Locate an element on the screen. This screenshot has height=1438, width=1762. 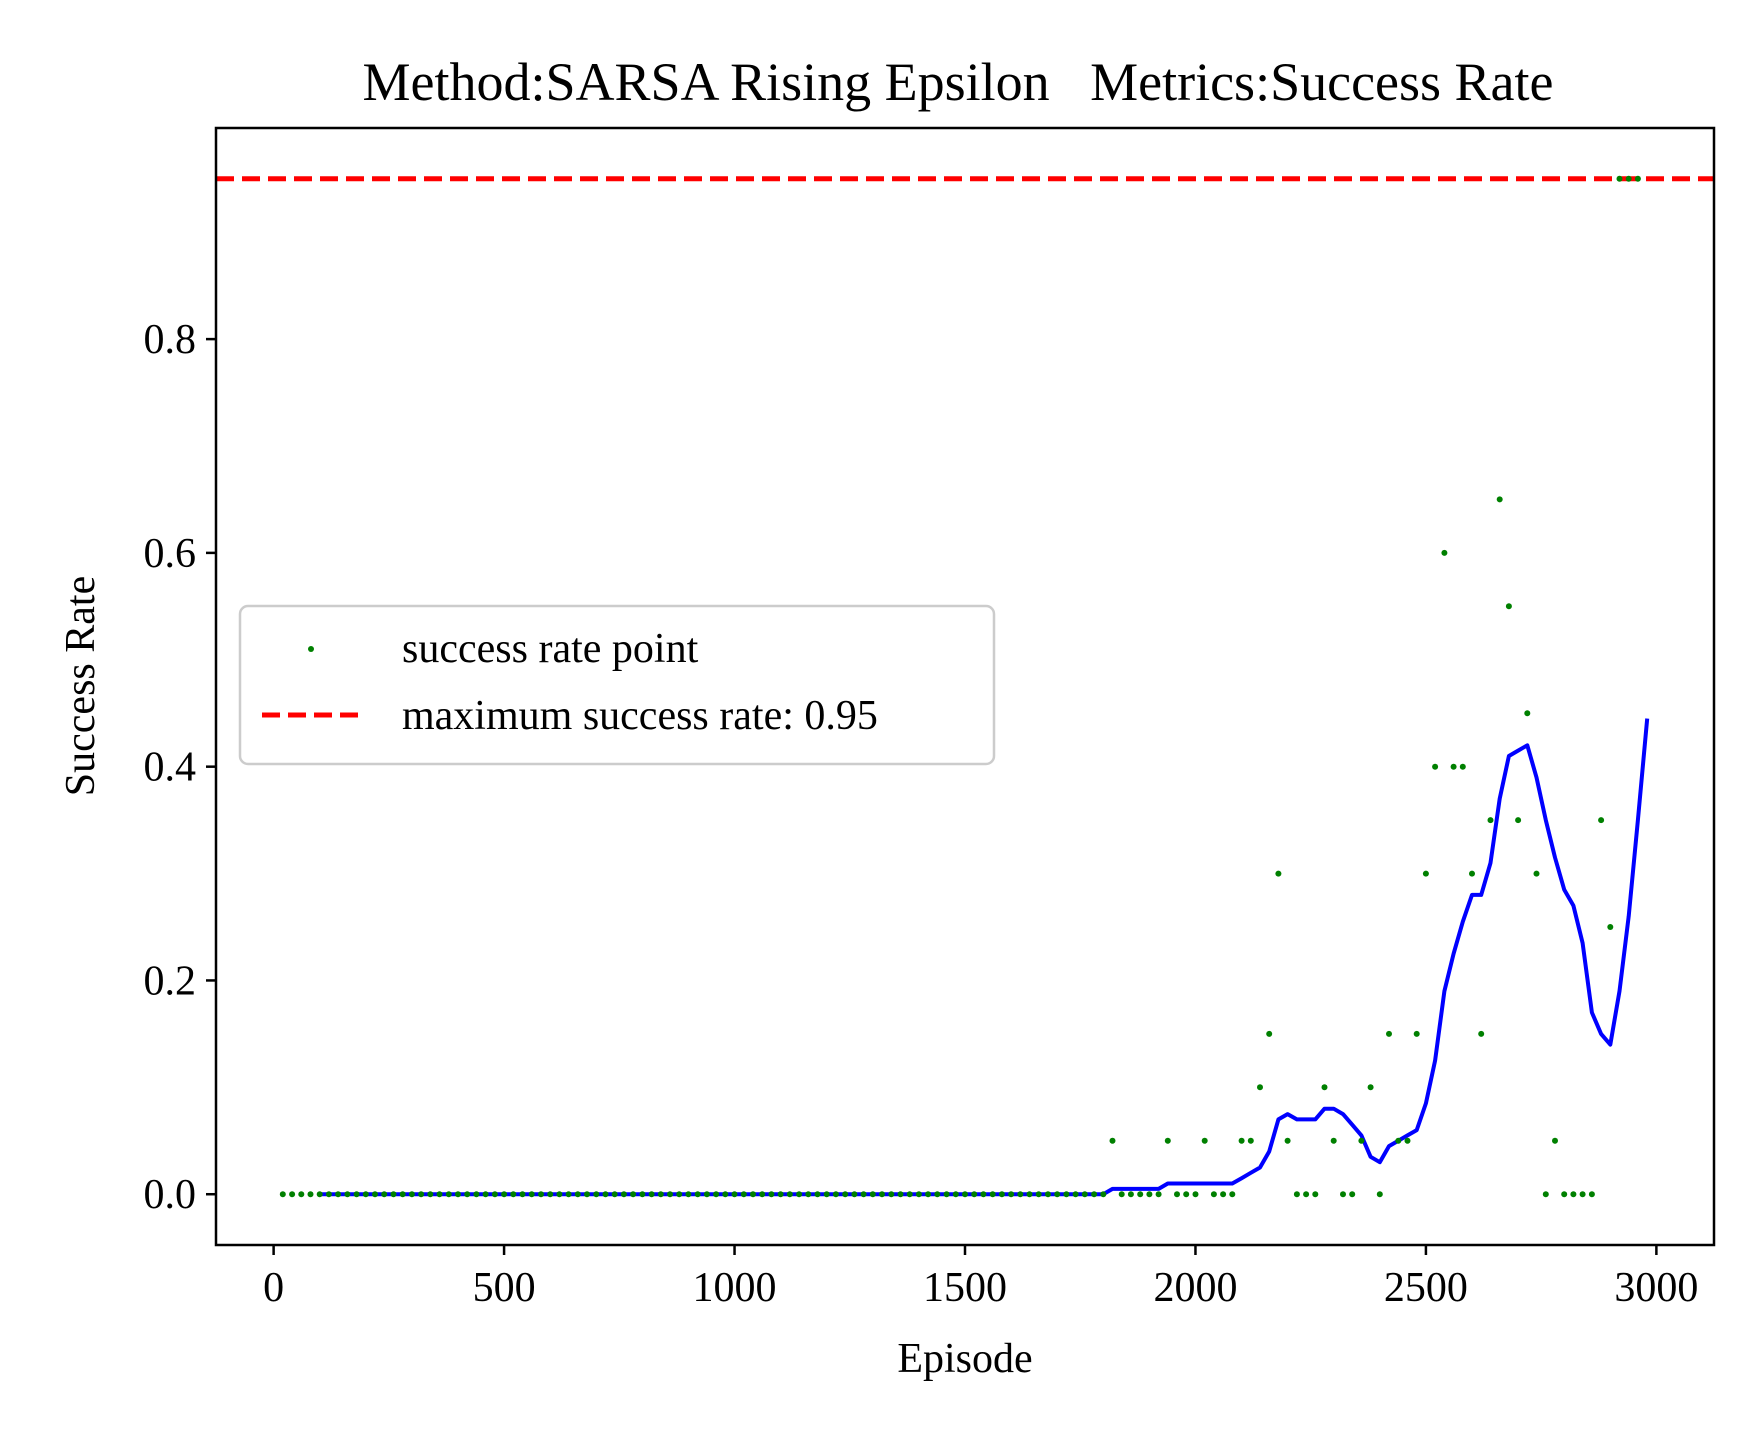
y-tick-label: 0.4 is located at coordinates (170, 768).